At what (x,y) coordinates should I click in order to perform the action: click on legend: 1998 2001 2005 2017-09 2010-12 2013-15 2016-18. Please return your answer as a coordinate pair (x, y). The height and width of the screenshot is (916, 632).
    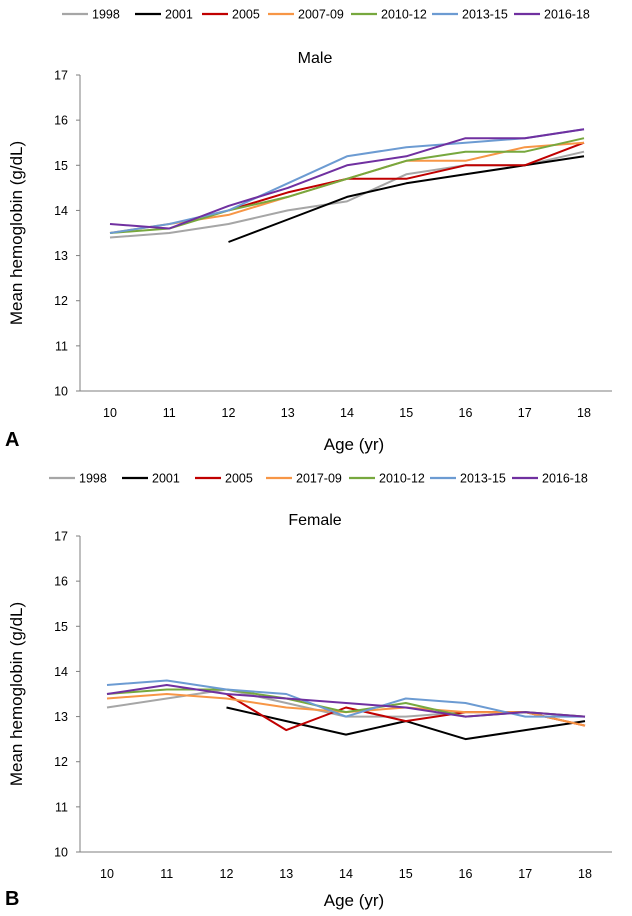
    Looking at the image, I should click on (318, 479).